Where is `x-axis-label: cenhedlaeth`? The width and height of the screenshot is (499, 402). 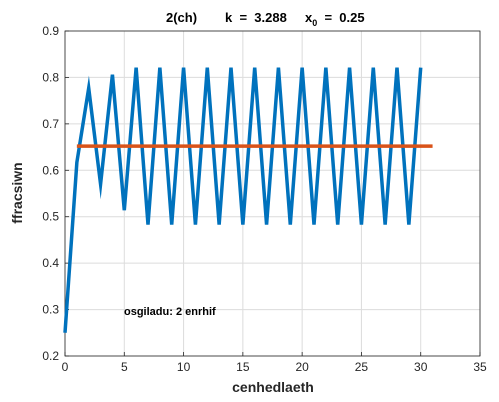 x-axis-label: cenhedlaeth is located at coordinates (273, 387).